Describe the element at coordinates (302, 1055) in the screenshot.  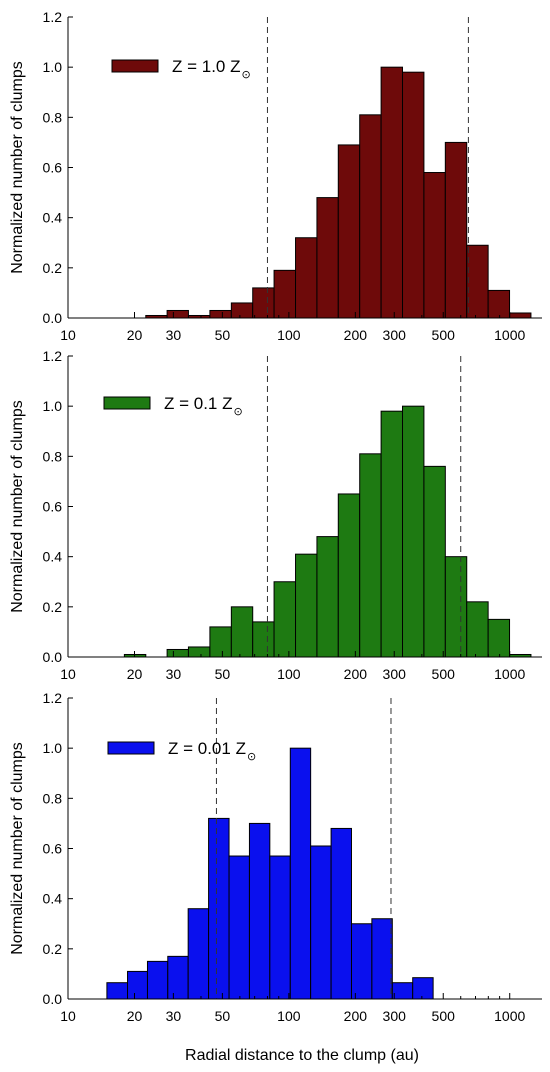
I see `shared-x-axis-title: Radial distance to the clump (au)` at that location.